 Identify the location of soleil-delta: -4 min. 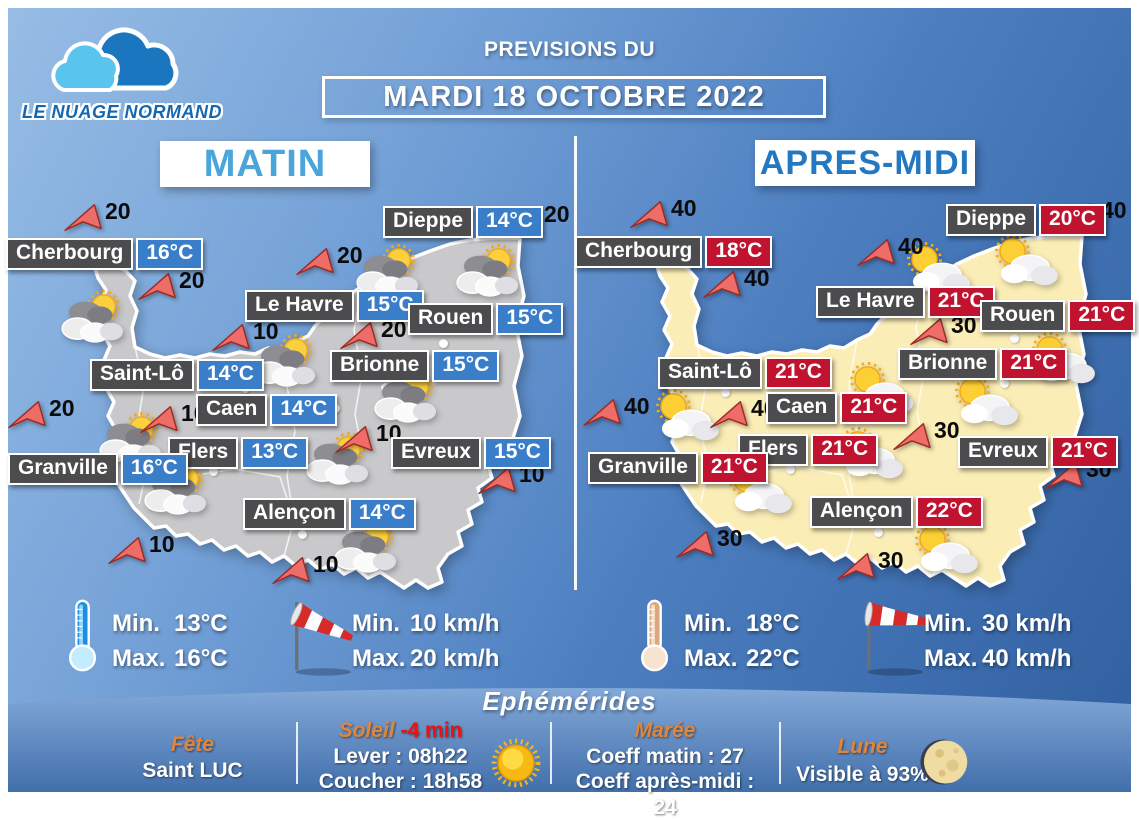
(431, 730).